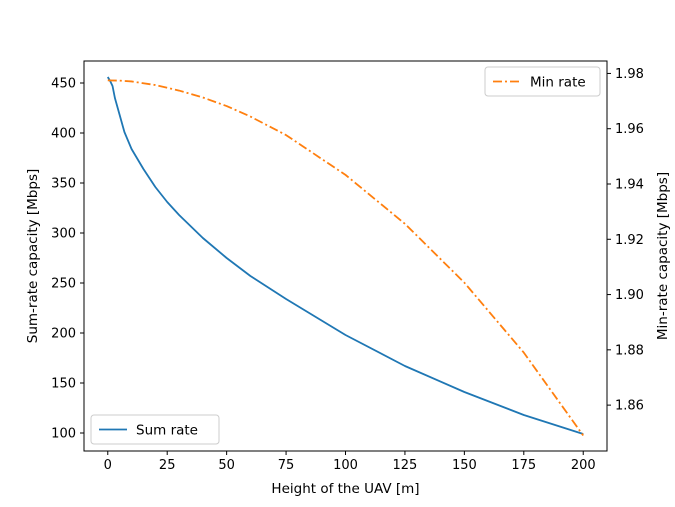 The image size is (675, 507). Describe the element at coordinates (63, 184) in the screenshot. I see `left-y-tick-label: 350` at that location.